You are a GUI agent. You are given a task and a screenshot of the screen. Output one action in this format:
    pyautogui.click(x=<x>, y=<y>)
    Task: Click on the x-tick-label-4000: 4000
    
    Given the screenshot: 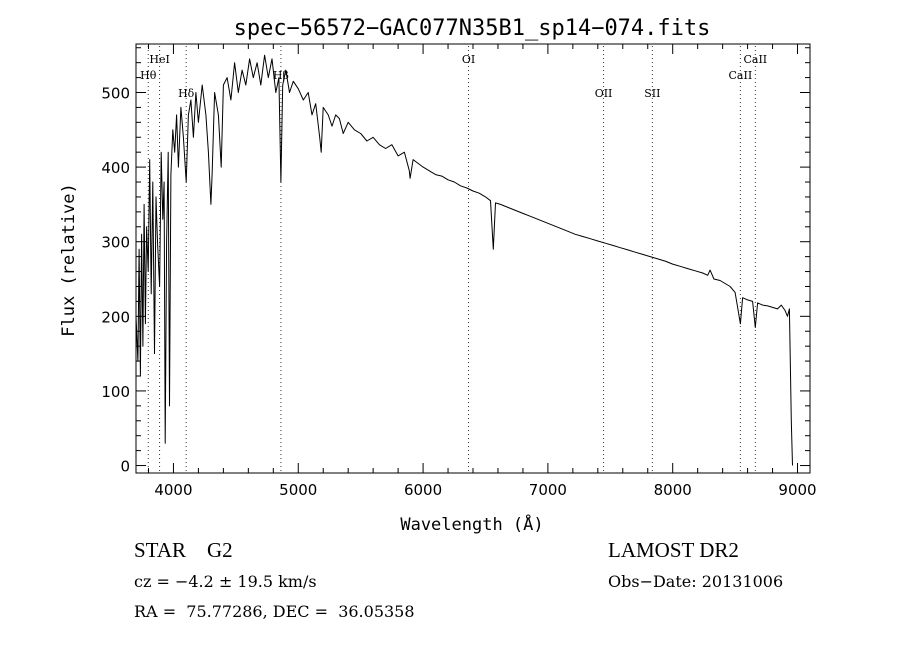 What is the action you would take?
    pyautogui.click(x=173, y=490)
    